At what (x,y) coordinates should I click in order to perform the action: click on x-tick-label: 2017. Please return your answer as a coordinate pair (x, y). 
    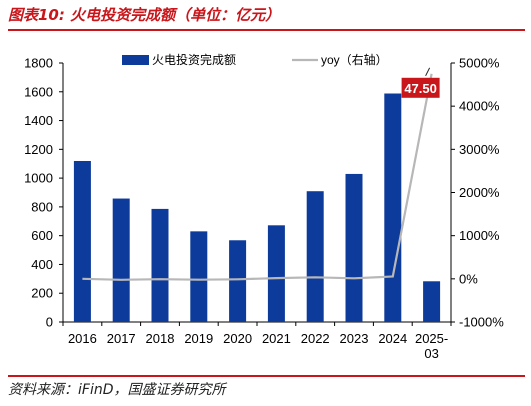
    Looking at the image, I should click on (121, 338).